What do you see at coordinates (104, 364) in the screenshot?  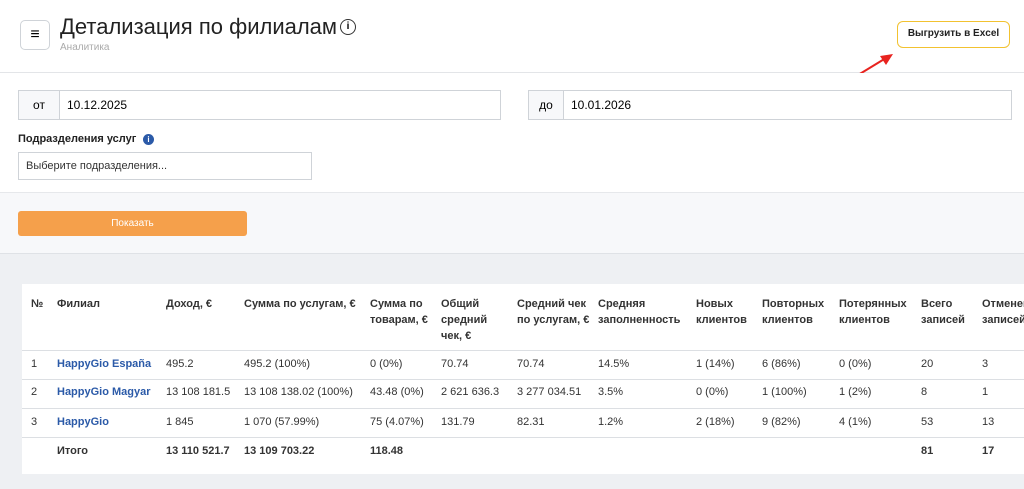 I see `branch-link: HappyGio España` at bounding box center [104, 364].